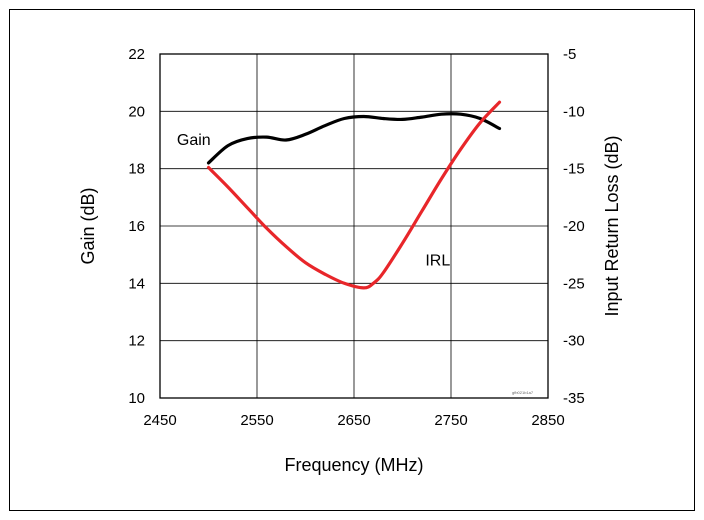 This screenshot has height=520, width=704. What do you see at coordinates (574, 283) in the screenshot?
I see `y-right-tick-label: -25` at bounding box center [574, 283].